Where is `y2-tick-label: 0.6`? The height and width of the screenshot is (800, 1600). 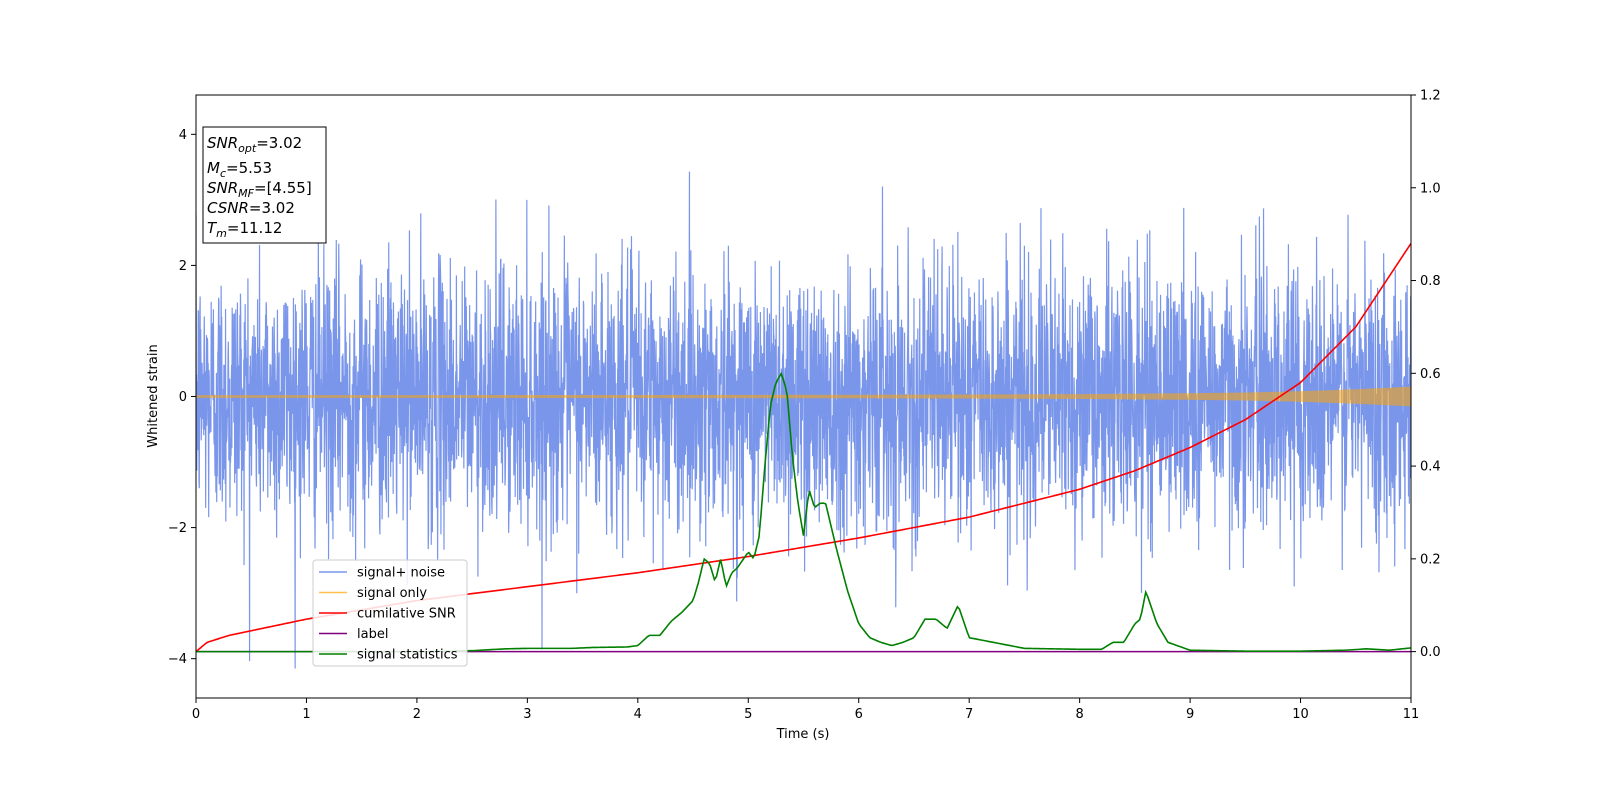
y2-tick-label: 0.6 is located at coordinates (1430, 374).